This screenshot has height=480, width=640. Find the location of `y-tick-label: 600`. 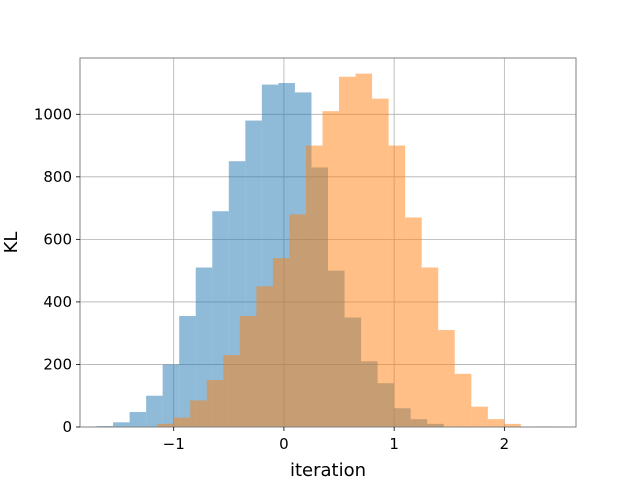

y-tick-label: 600 is located at coordinates (57, 239).